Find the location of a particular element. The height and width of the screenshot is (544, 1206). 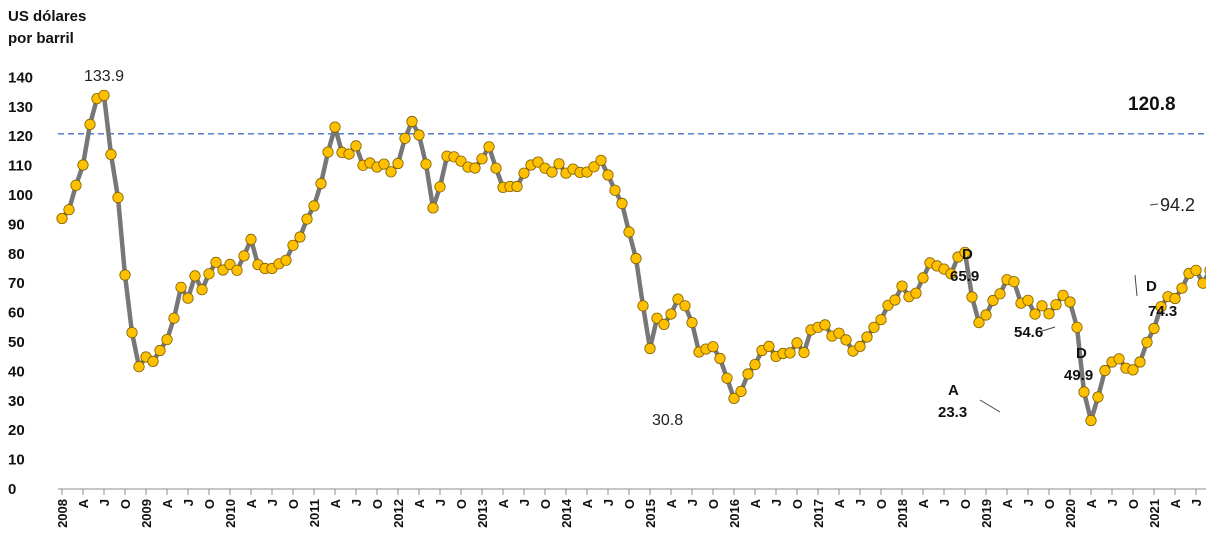

x-tick-label: 2008 is located at coordinates (62, 513).